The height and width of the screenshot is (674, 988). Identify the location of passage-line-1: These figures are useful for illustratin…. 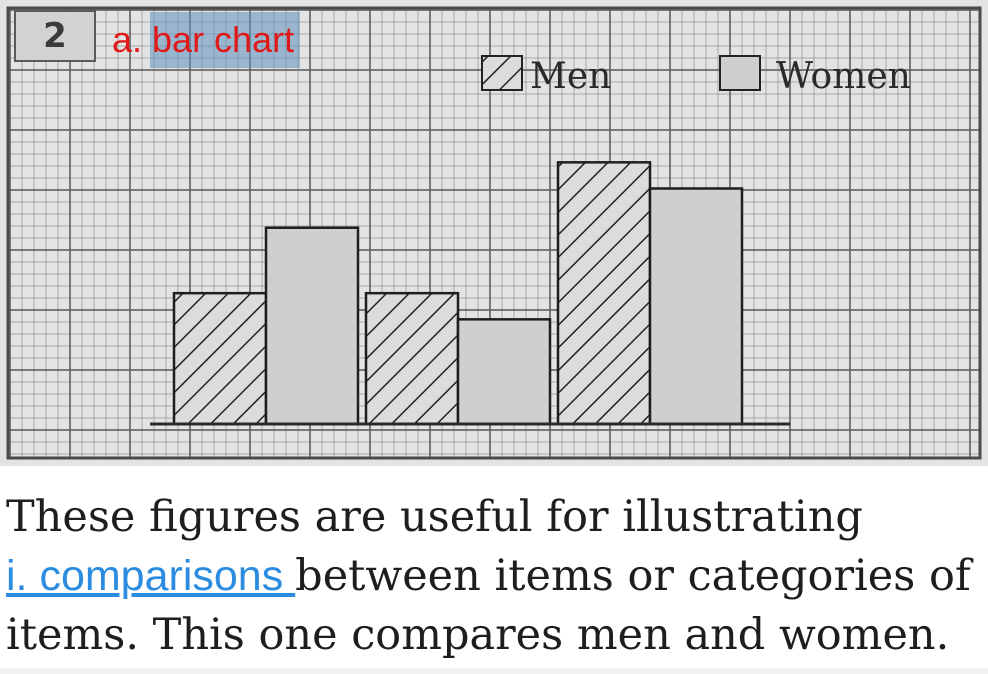
(434, 517).